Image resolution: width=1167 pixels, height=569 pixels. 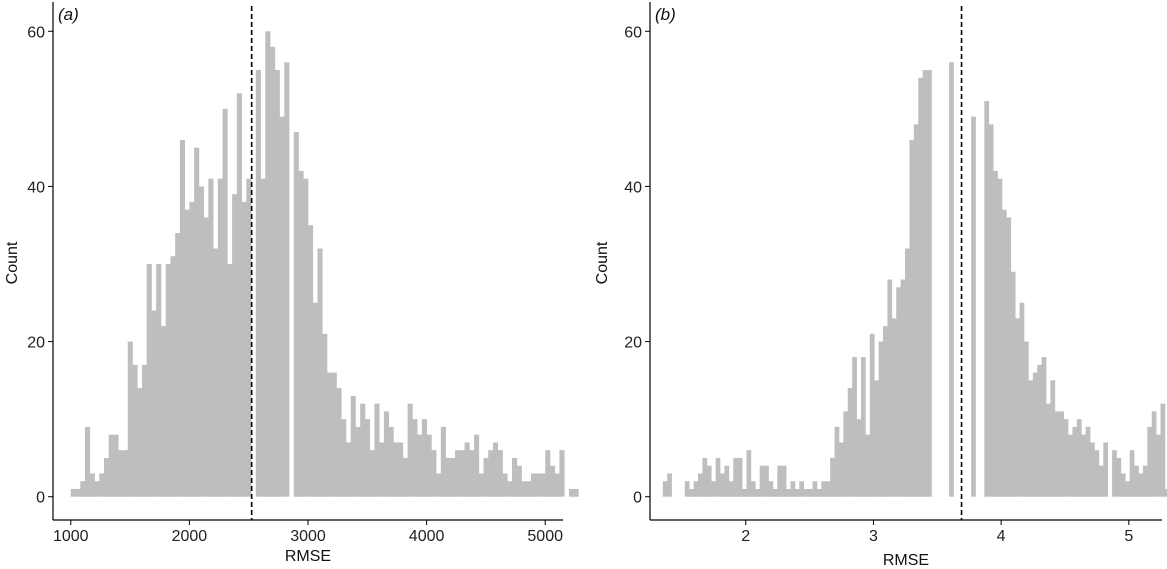 What do you see at coordinates (602, 262) in the screenshot?
I see `panel-b-y-axis-title: Count` at bounding box center [602, 262].